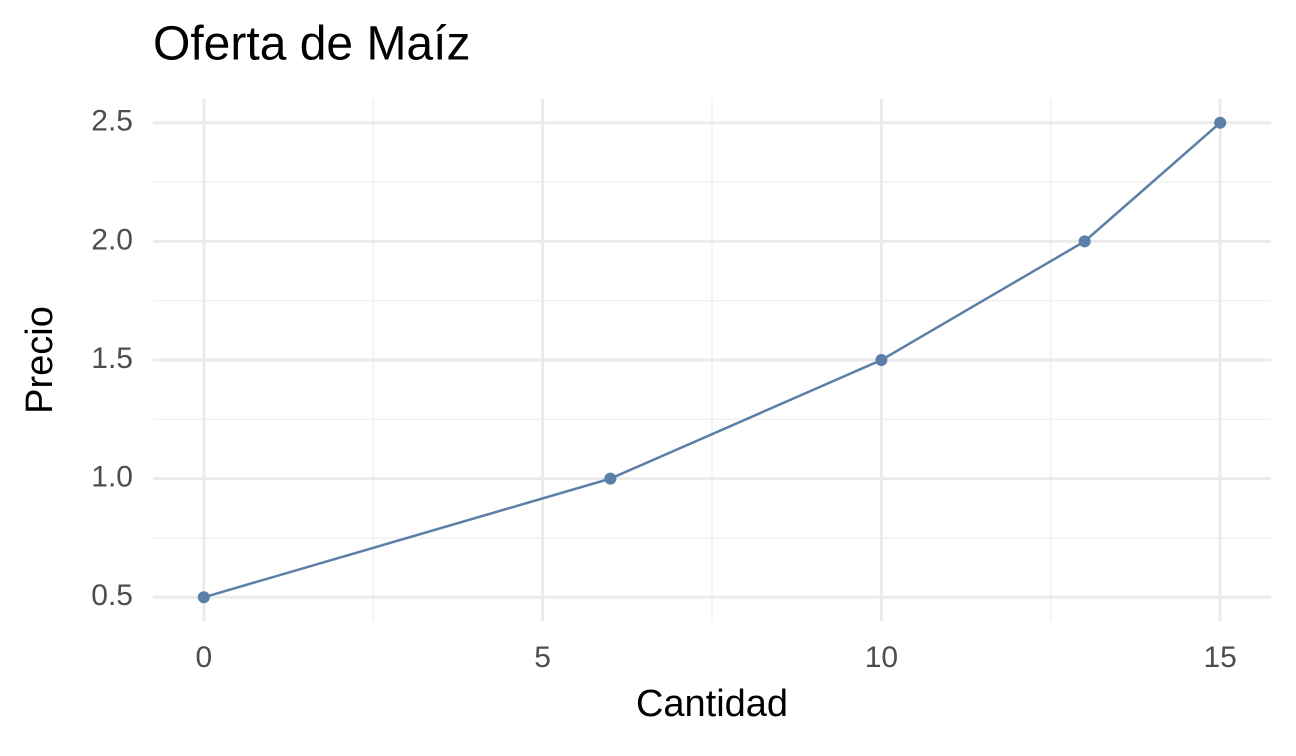 The width and height of the screenshot is (1296, 756). I want to click on x-tick-label: 0, so click(203, 657).